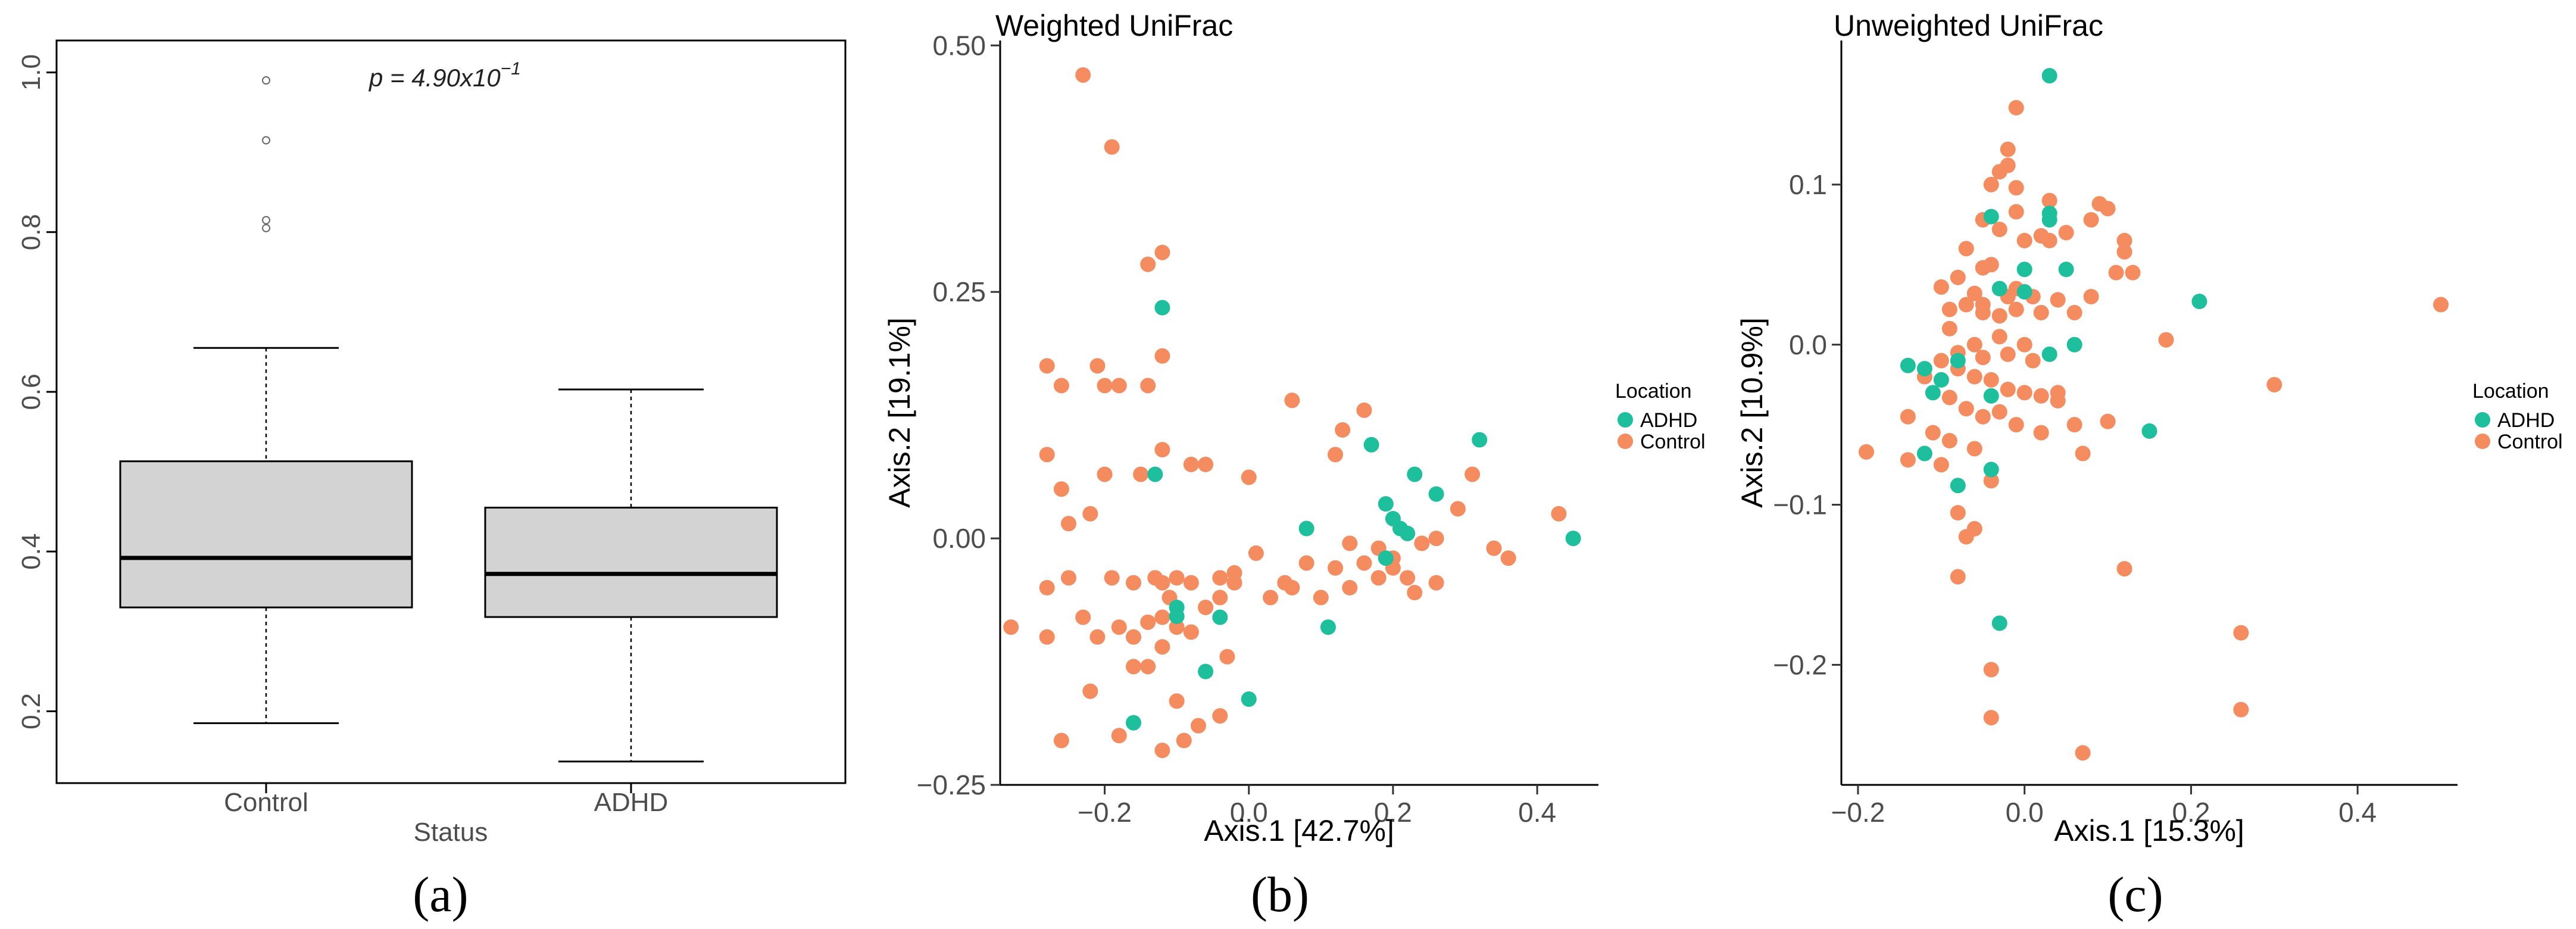 Image resolution: width=2576 pixels, height=929 pixels. Describe the element at coordinates (1673, 442) in the screenshot. I see `legend-entry-control-b: Control` at that location.